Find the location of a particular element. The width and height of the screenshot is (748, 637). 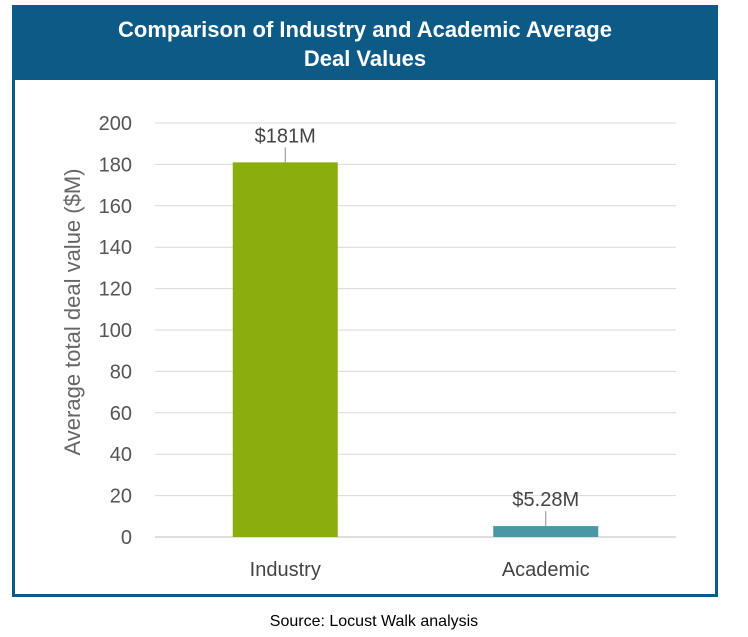

data-label: $5.28M is located at coordinates (545, 500).